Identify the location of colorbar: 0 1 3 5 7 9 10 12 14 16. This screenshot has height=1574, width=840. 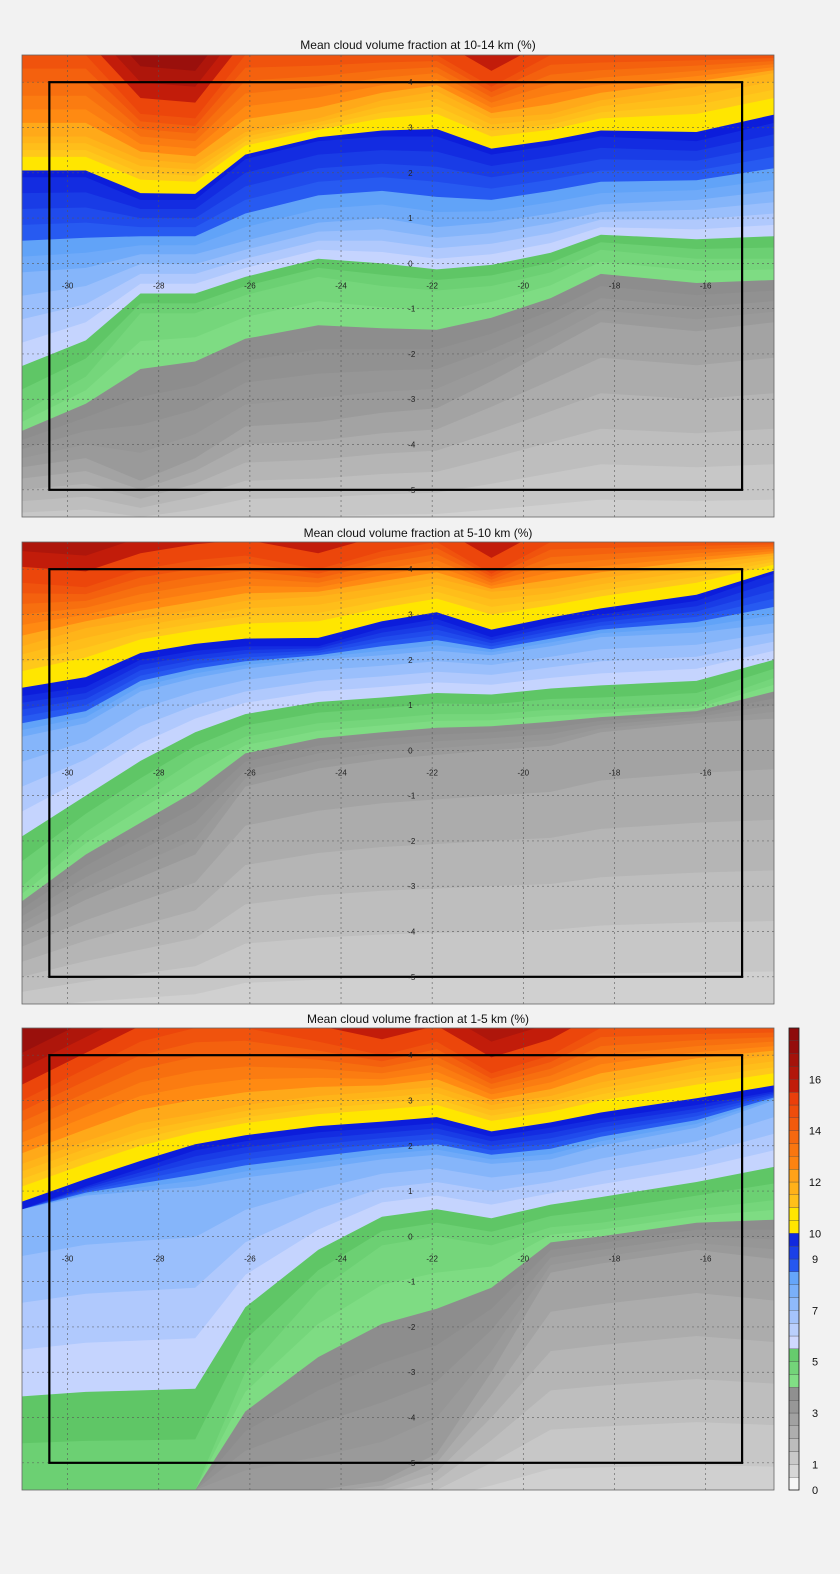
(804, 1262).